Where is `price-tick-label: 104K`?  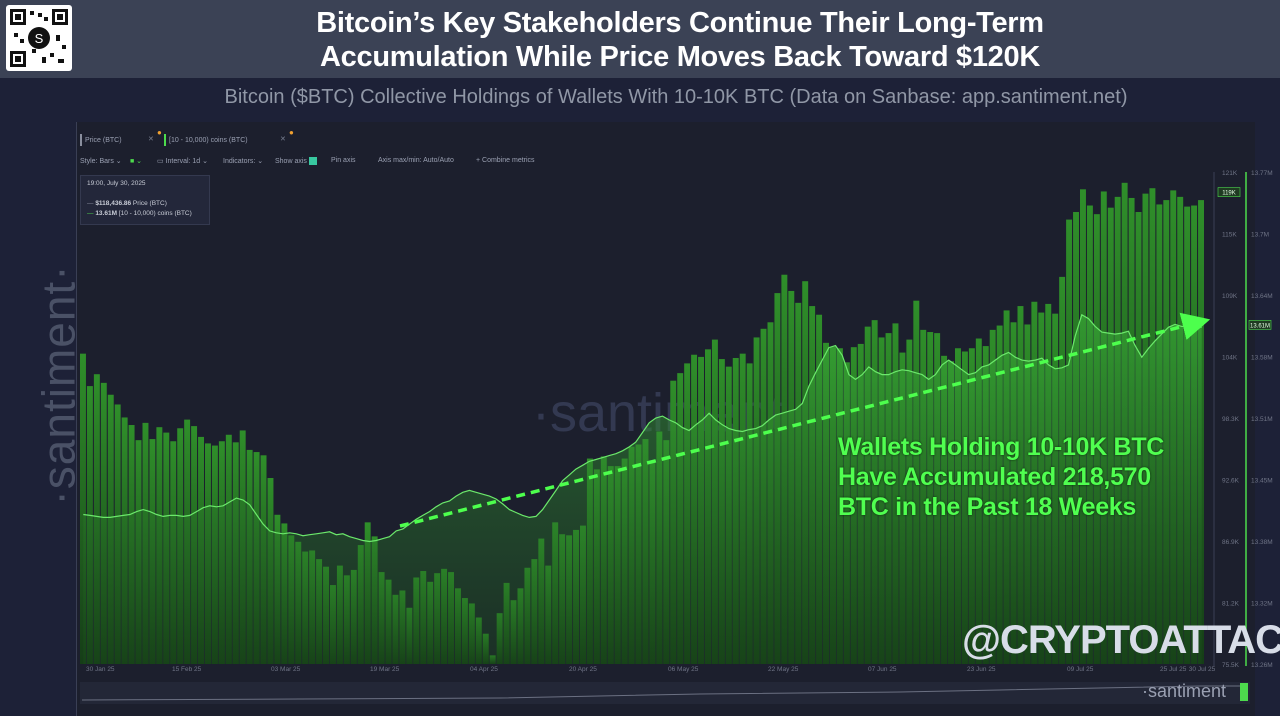
price-tick-label: 104K is located at coordinates (1230, 358).